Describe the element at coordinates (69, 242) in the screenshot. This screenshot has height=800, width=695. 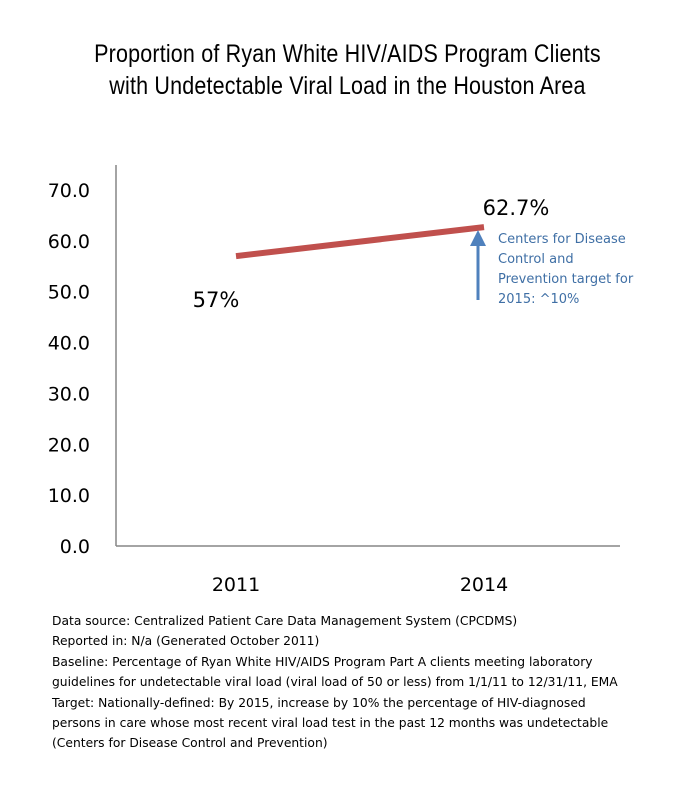
I see `y-tick-label: 60.0` at that location.